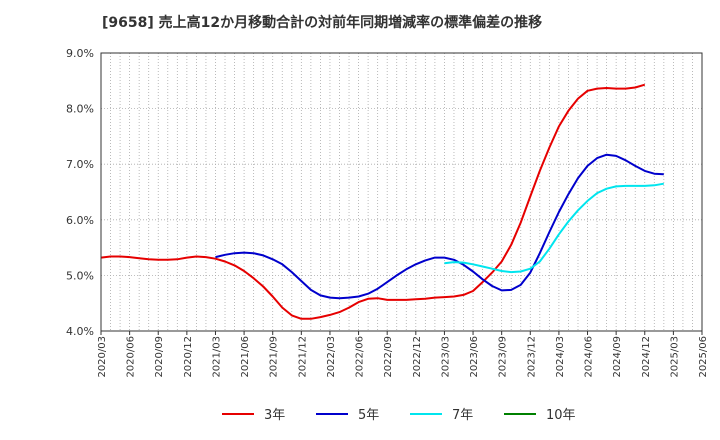 Image resolution: width=720 pixels, height=440 pixels. I want to click on legend-label-1: 3年, so click(274, 415).